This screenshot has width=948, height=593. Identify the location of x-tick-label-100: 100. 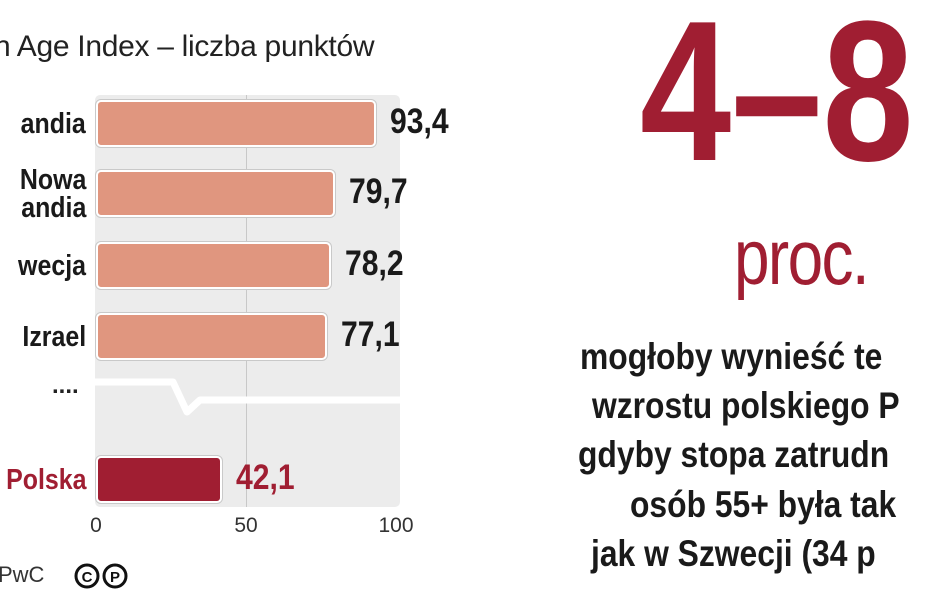
(396, 525).